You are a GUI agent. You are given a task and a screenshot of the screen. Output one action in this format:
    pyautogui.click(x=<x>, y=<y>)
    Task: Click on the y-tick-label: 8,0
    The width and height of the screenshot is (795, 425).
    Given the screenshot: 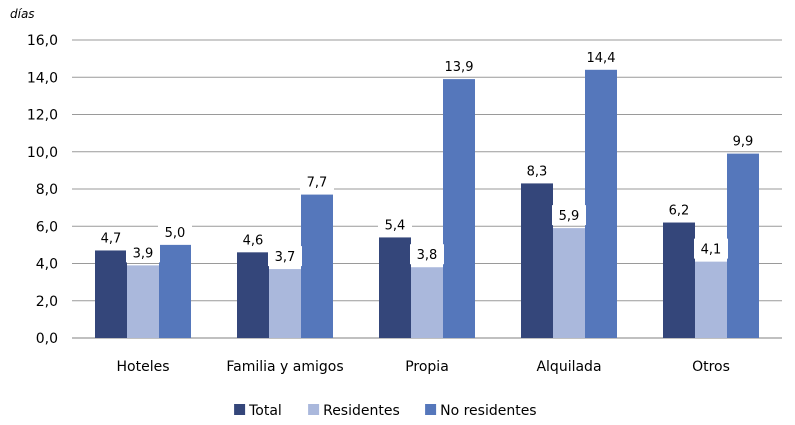 What is the action you would take?
    pyautogui.click(x=47, y=190)
    